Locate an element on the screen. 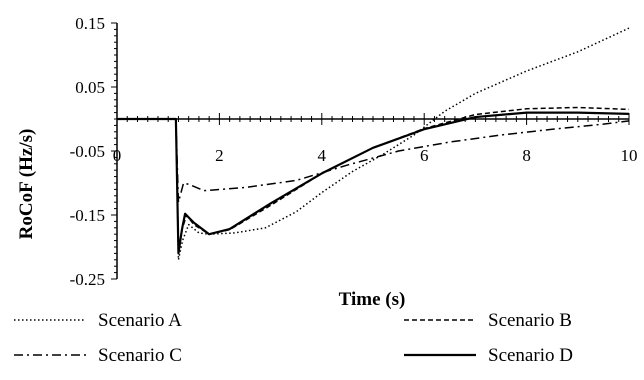  y-tick-label: -0.05 is located at coordinates (87, 151).